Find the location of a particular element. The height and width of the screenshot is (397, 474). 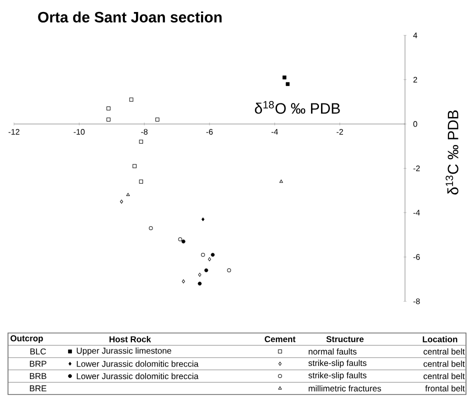

y-tick-label: -2 is located at coordinates (416, 169).